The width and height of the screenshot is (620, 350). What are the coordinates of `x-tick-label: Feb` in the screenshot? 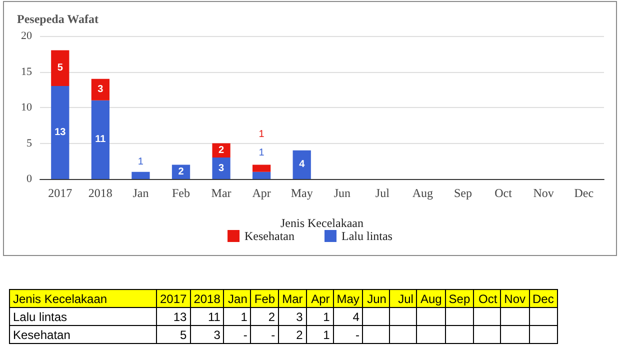 It's located at (181, 193).